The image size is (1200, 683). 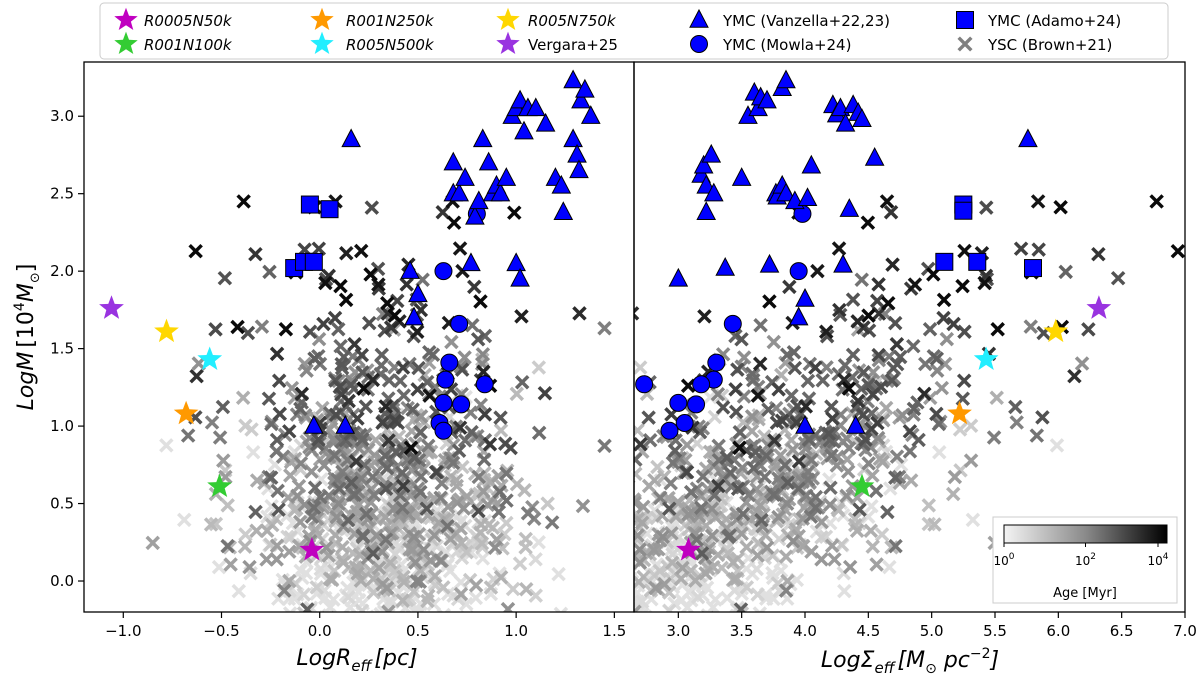 What do you see at coordinates (418, 631) in the screenshot?
I see `x-tick-label: 0.5` at bounding box center [418, 631].